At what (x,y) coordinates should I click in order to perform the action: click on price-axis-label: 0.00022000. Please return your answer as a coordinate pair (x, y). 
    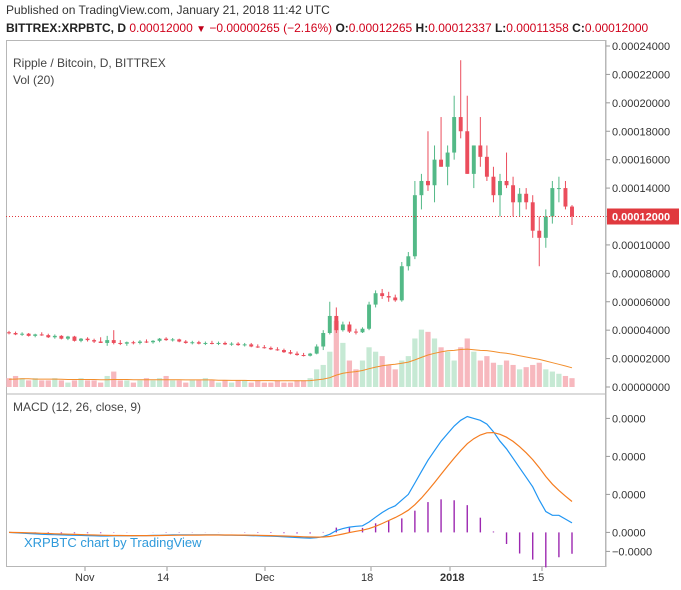
    Looking at the image, I should click on (641, 75).